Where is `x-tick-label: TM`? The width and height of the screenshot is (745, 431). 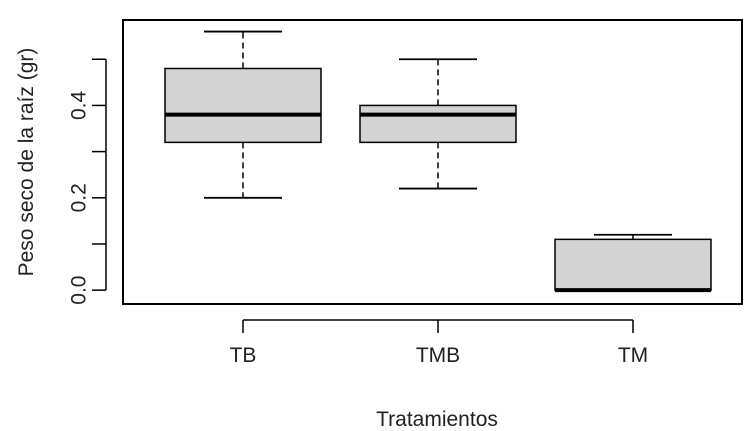 x-tick-label: TM is located at coordinates (633, 355).